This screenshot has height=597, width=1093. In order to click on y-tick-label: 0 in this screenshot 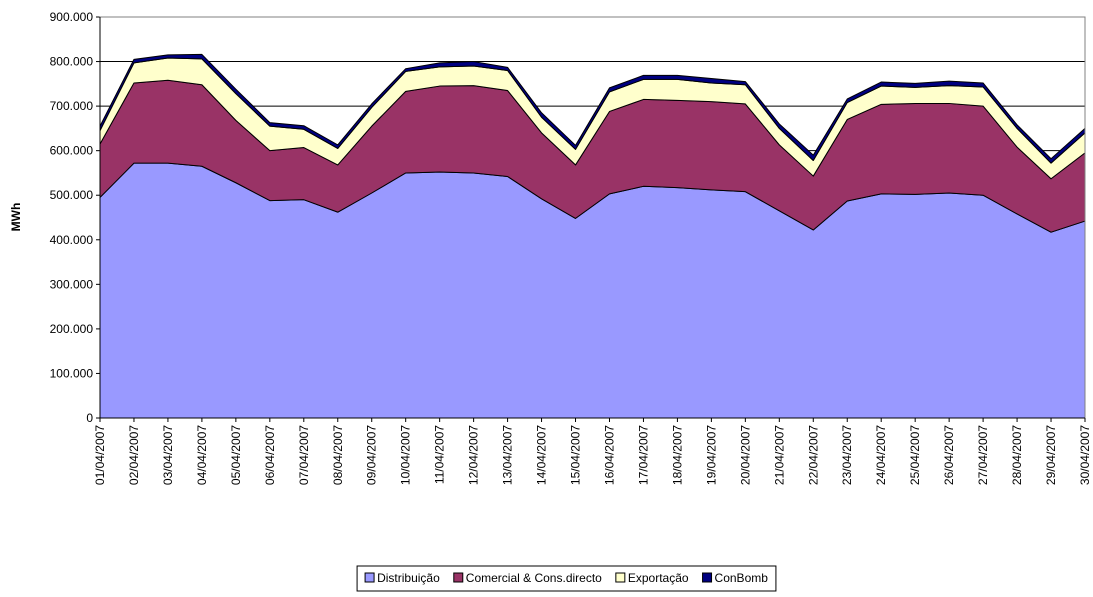, I will do `click(89, 418)`.